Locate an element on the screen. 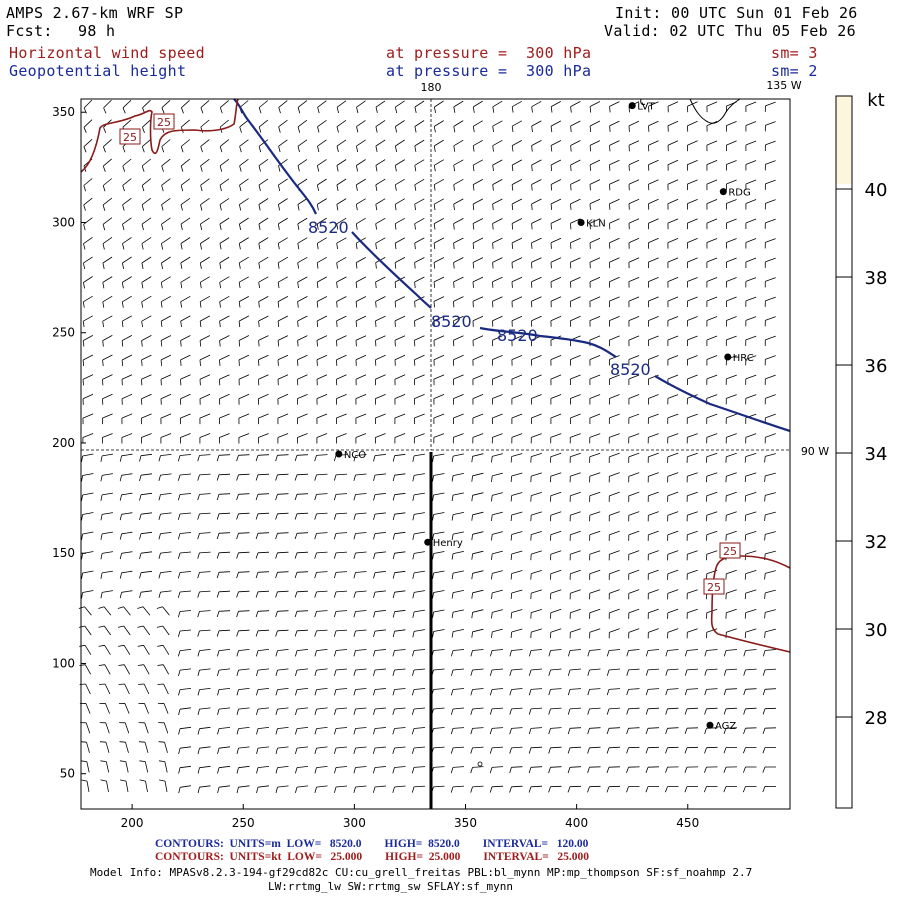  lon-label-135w: 135 W is located at coordinates (783, 85).